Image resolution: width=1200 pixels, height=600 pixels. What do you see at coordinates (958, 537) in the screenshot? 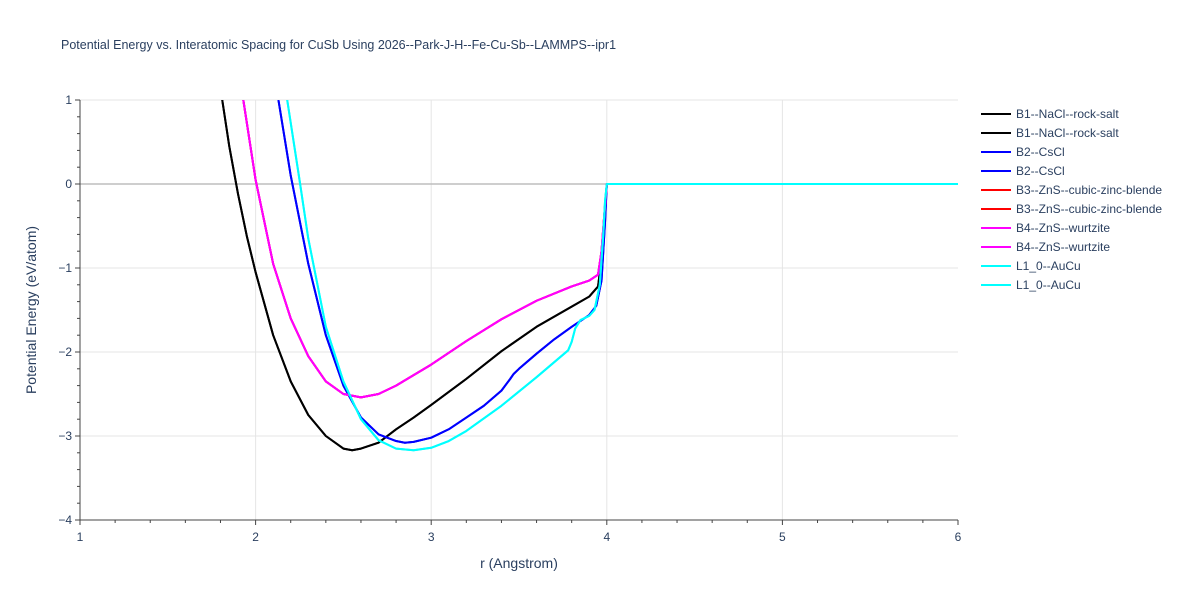
I see `x-tick-label: 6` at bounding box center [958, 537].